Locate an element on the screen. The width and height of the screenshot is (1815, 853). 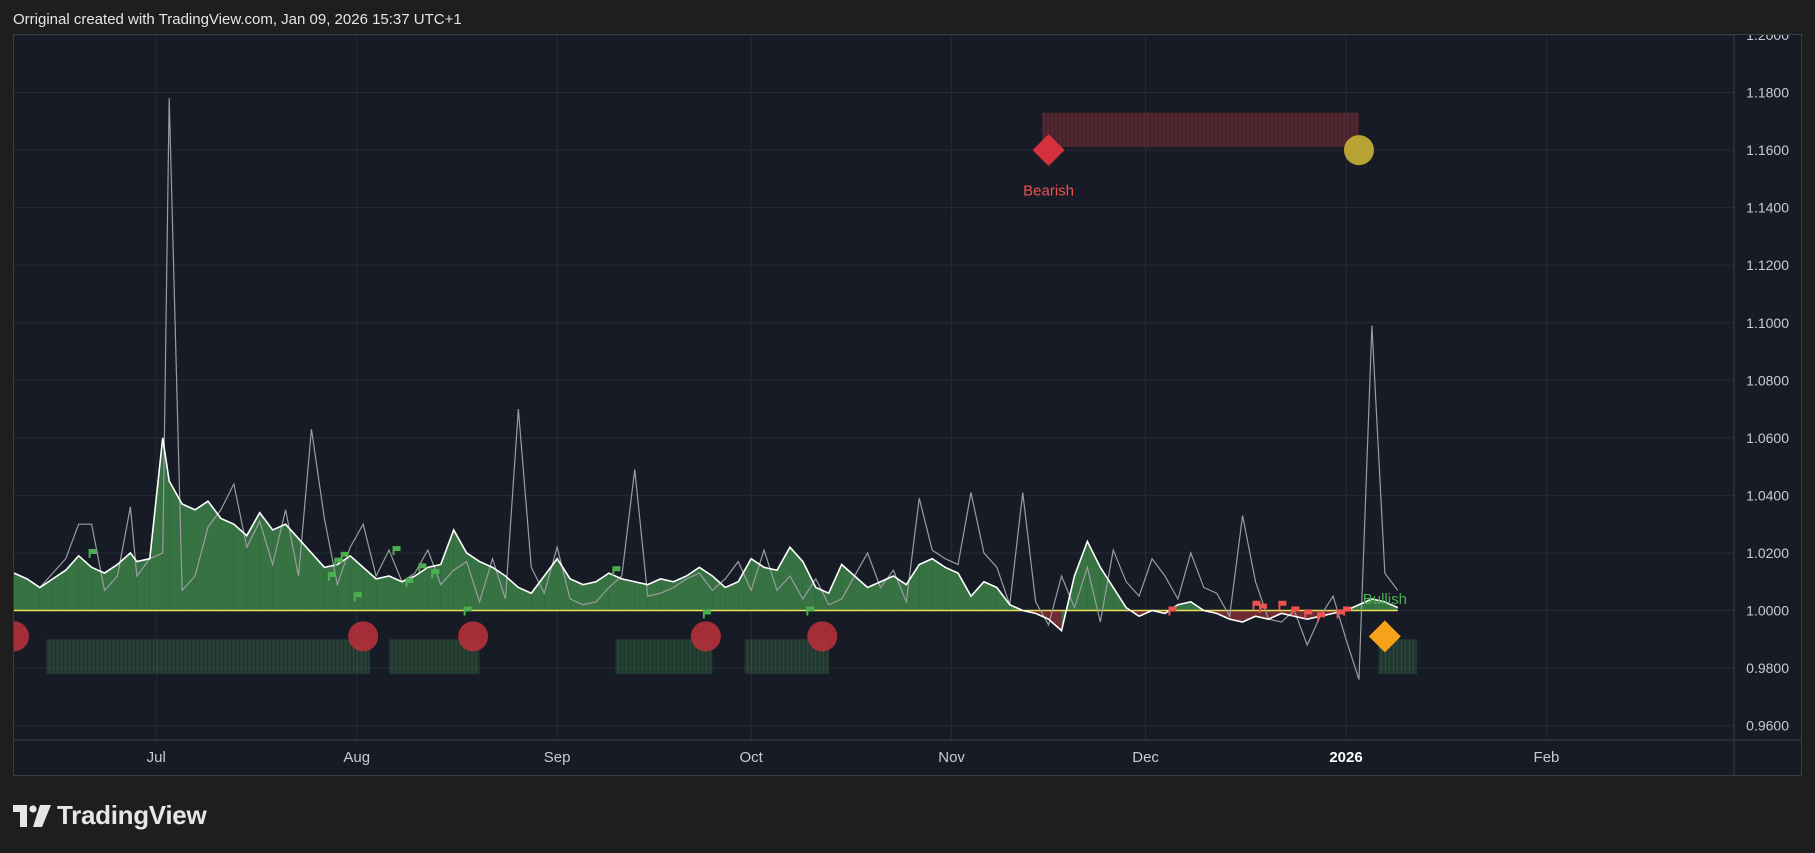
y-tick-label: 1.0400 is located at coordinates (1767, 495).